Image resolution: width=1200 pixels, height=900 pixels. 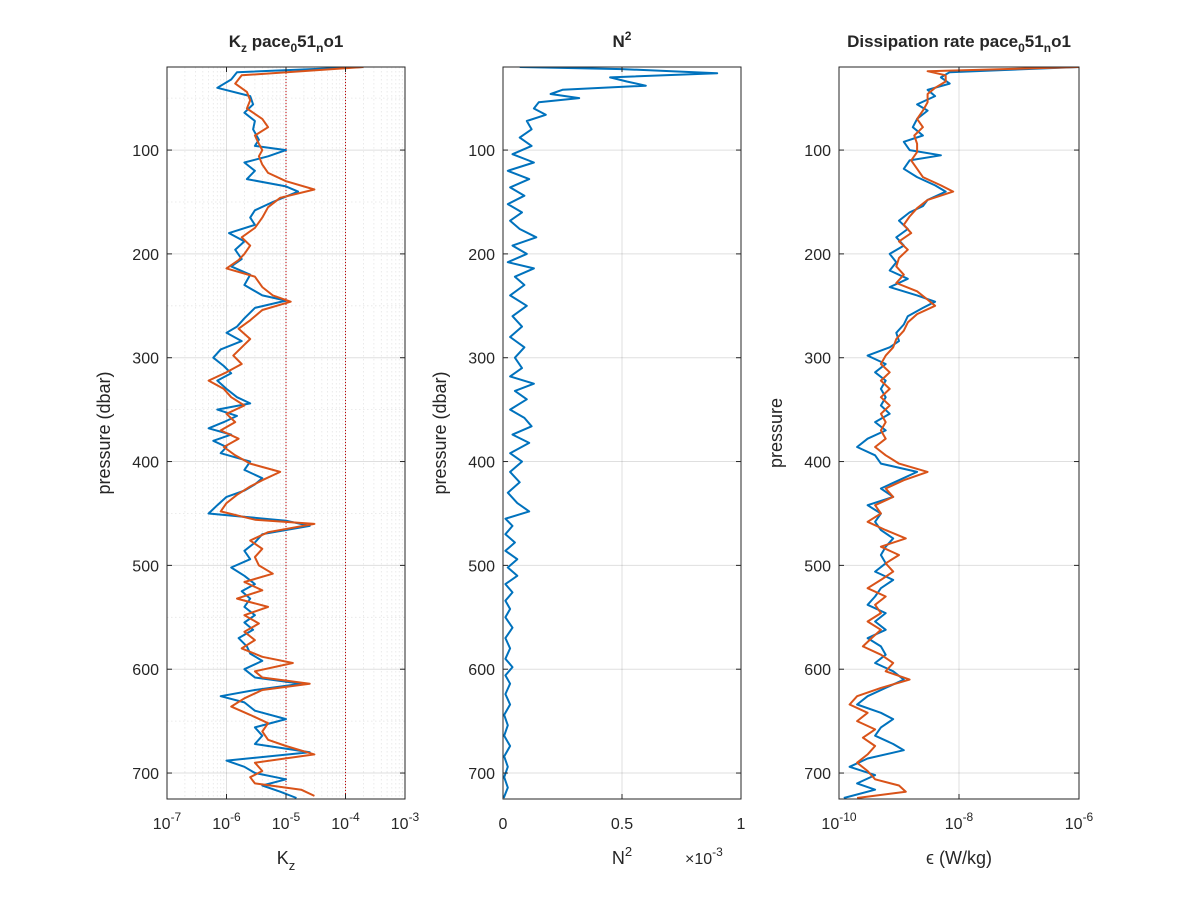 I want to click on chart-title: N2, so click(x=622, y=40).